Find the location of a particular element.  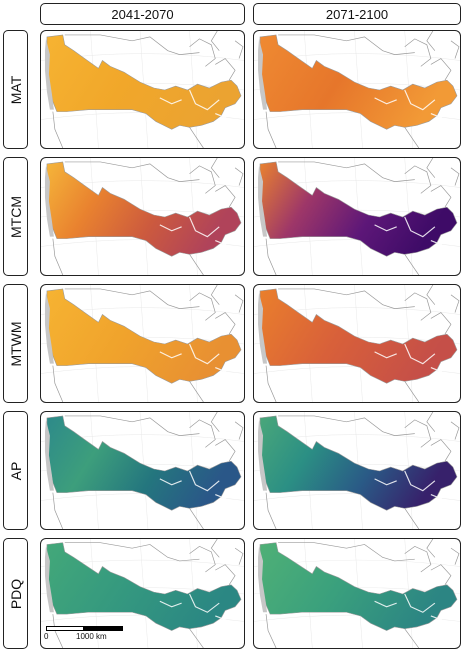

scale-bar-start-label: 0 is located at coordinates (46, 636).